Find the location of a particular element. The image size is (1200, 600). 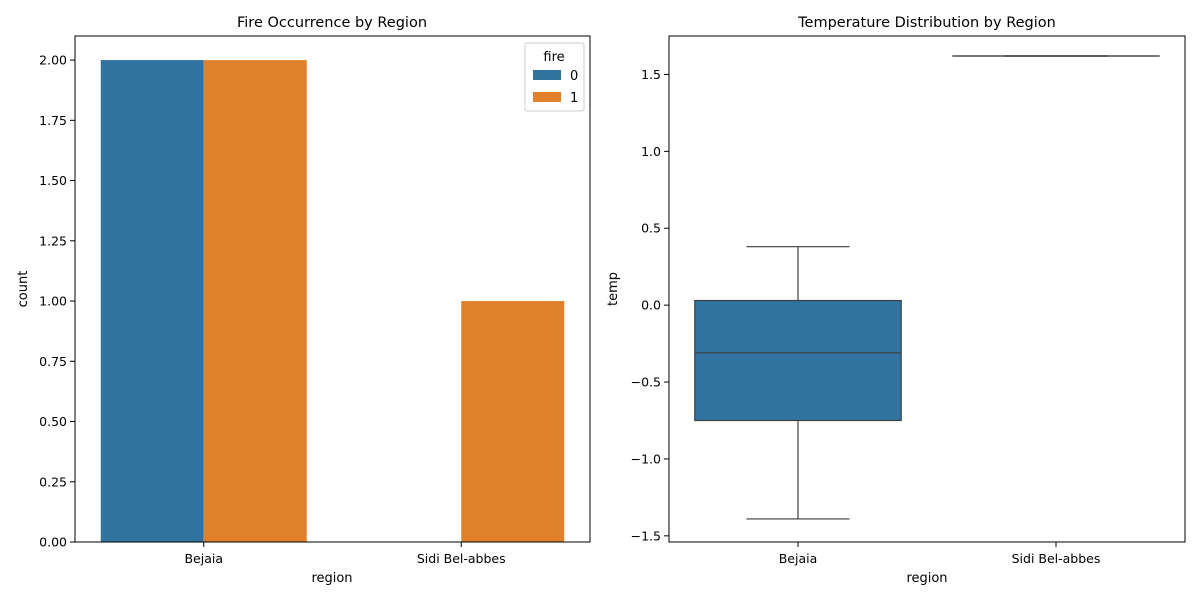

y-tick-label: 1.00 is located at coordinates (53, 301).